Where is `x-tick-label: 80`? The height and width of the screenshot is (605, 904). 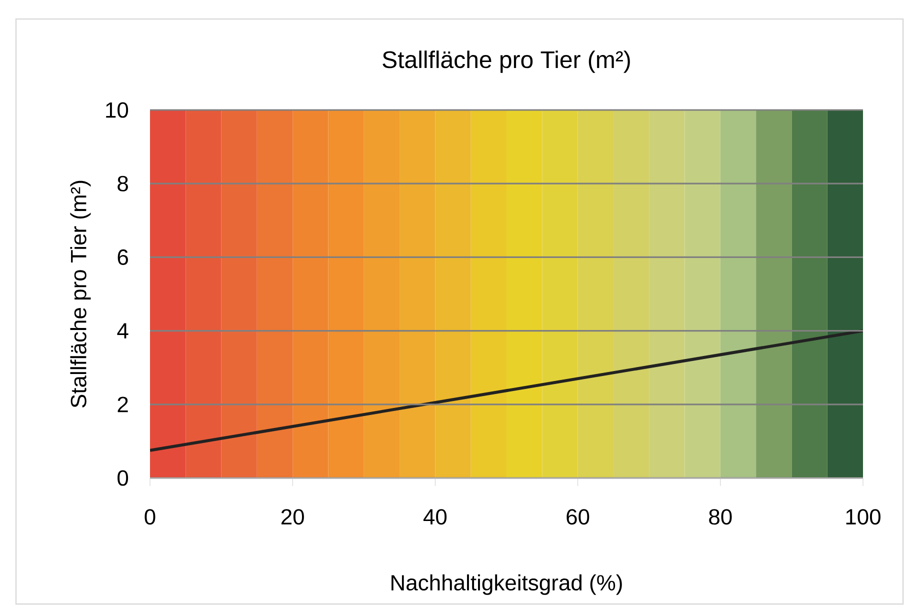 x-tick-label: 80 is located at coordinates (720, 517).